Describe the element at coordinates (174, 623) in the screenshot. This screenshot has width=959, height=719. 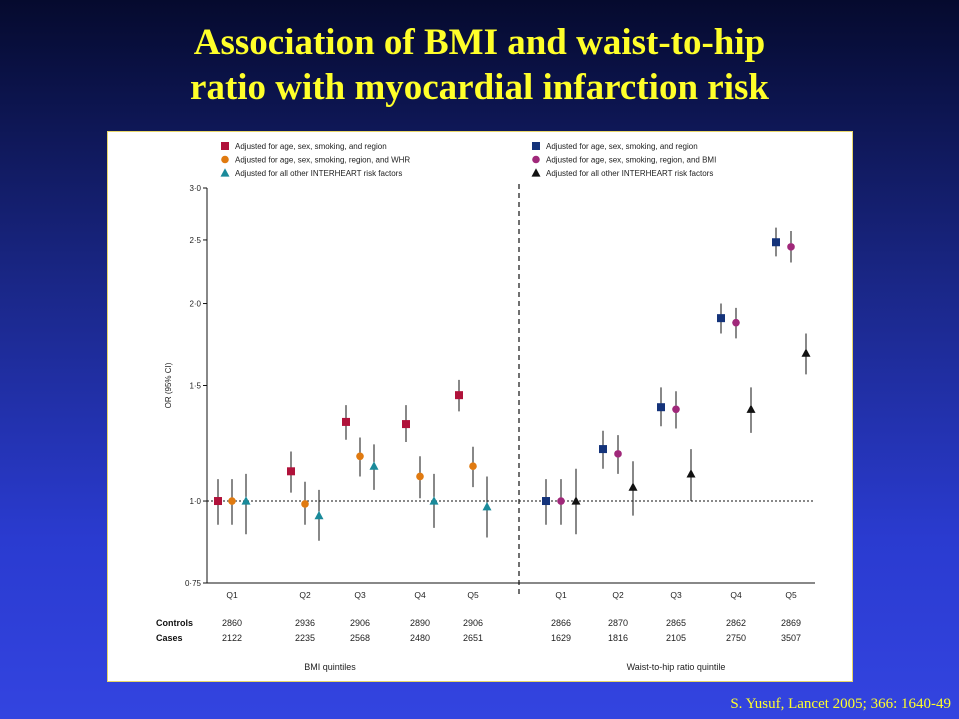
I see `row-label-controls: Controls` at that location.